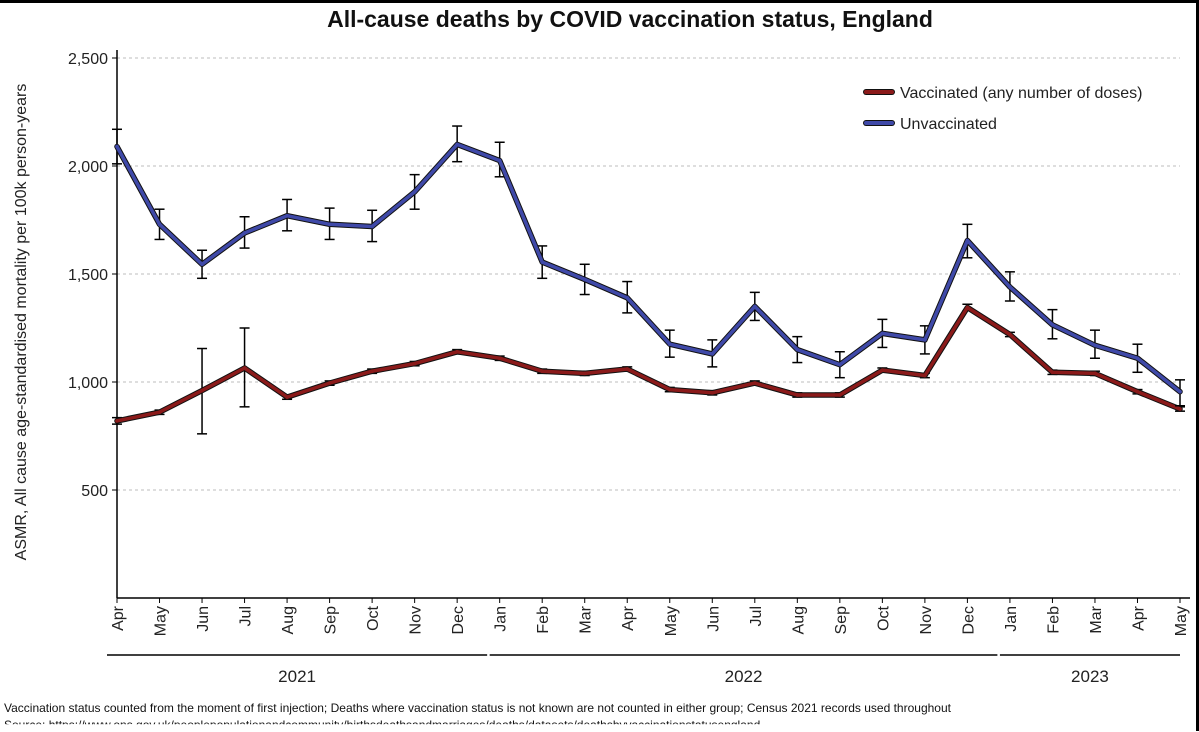 This screenshot has height=732, width=1199. Describe the element at coordinates (599, 1) in the screenshot. I see `frame-border-top` at that location.